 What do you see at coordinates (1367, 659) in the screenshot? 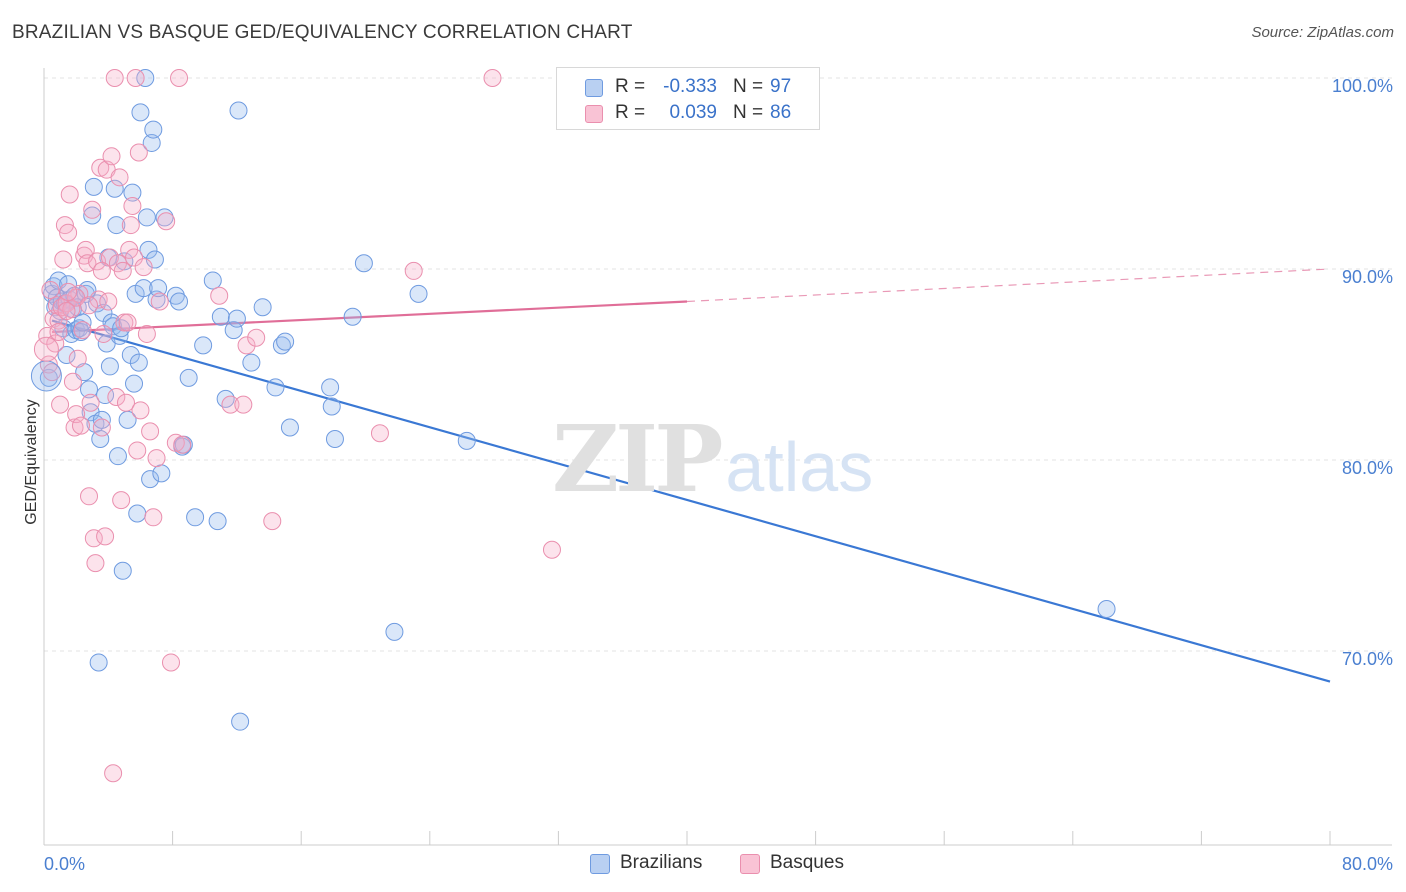
I see `y-tick-label: 70.0%` at bounding box center [1367, 659].